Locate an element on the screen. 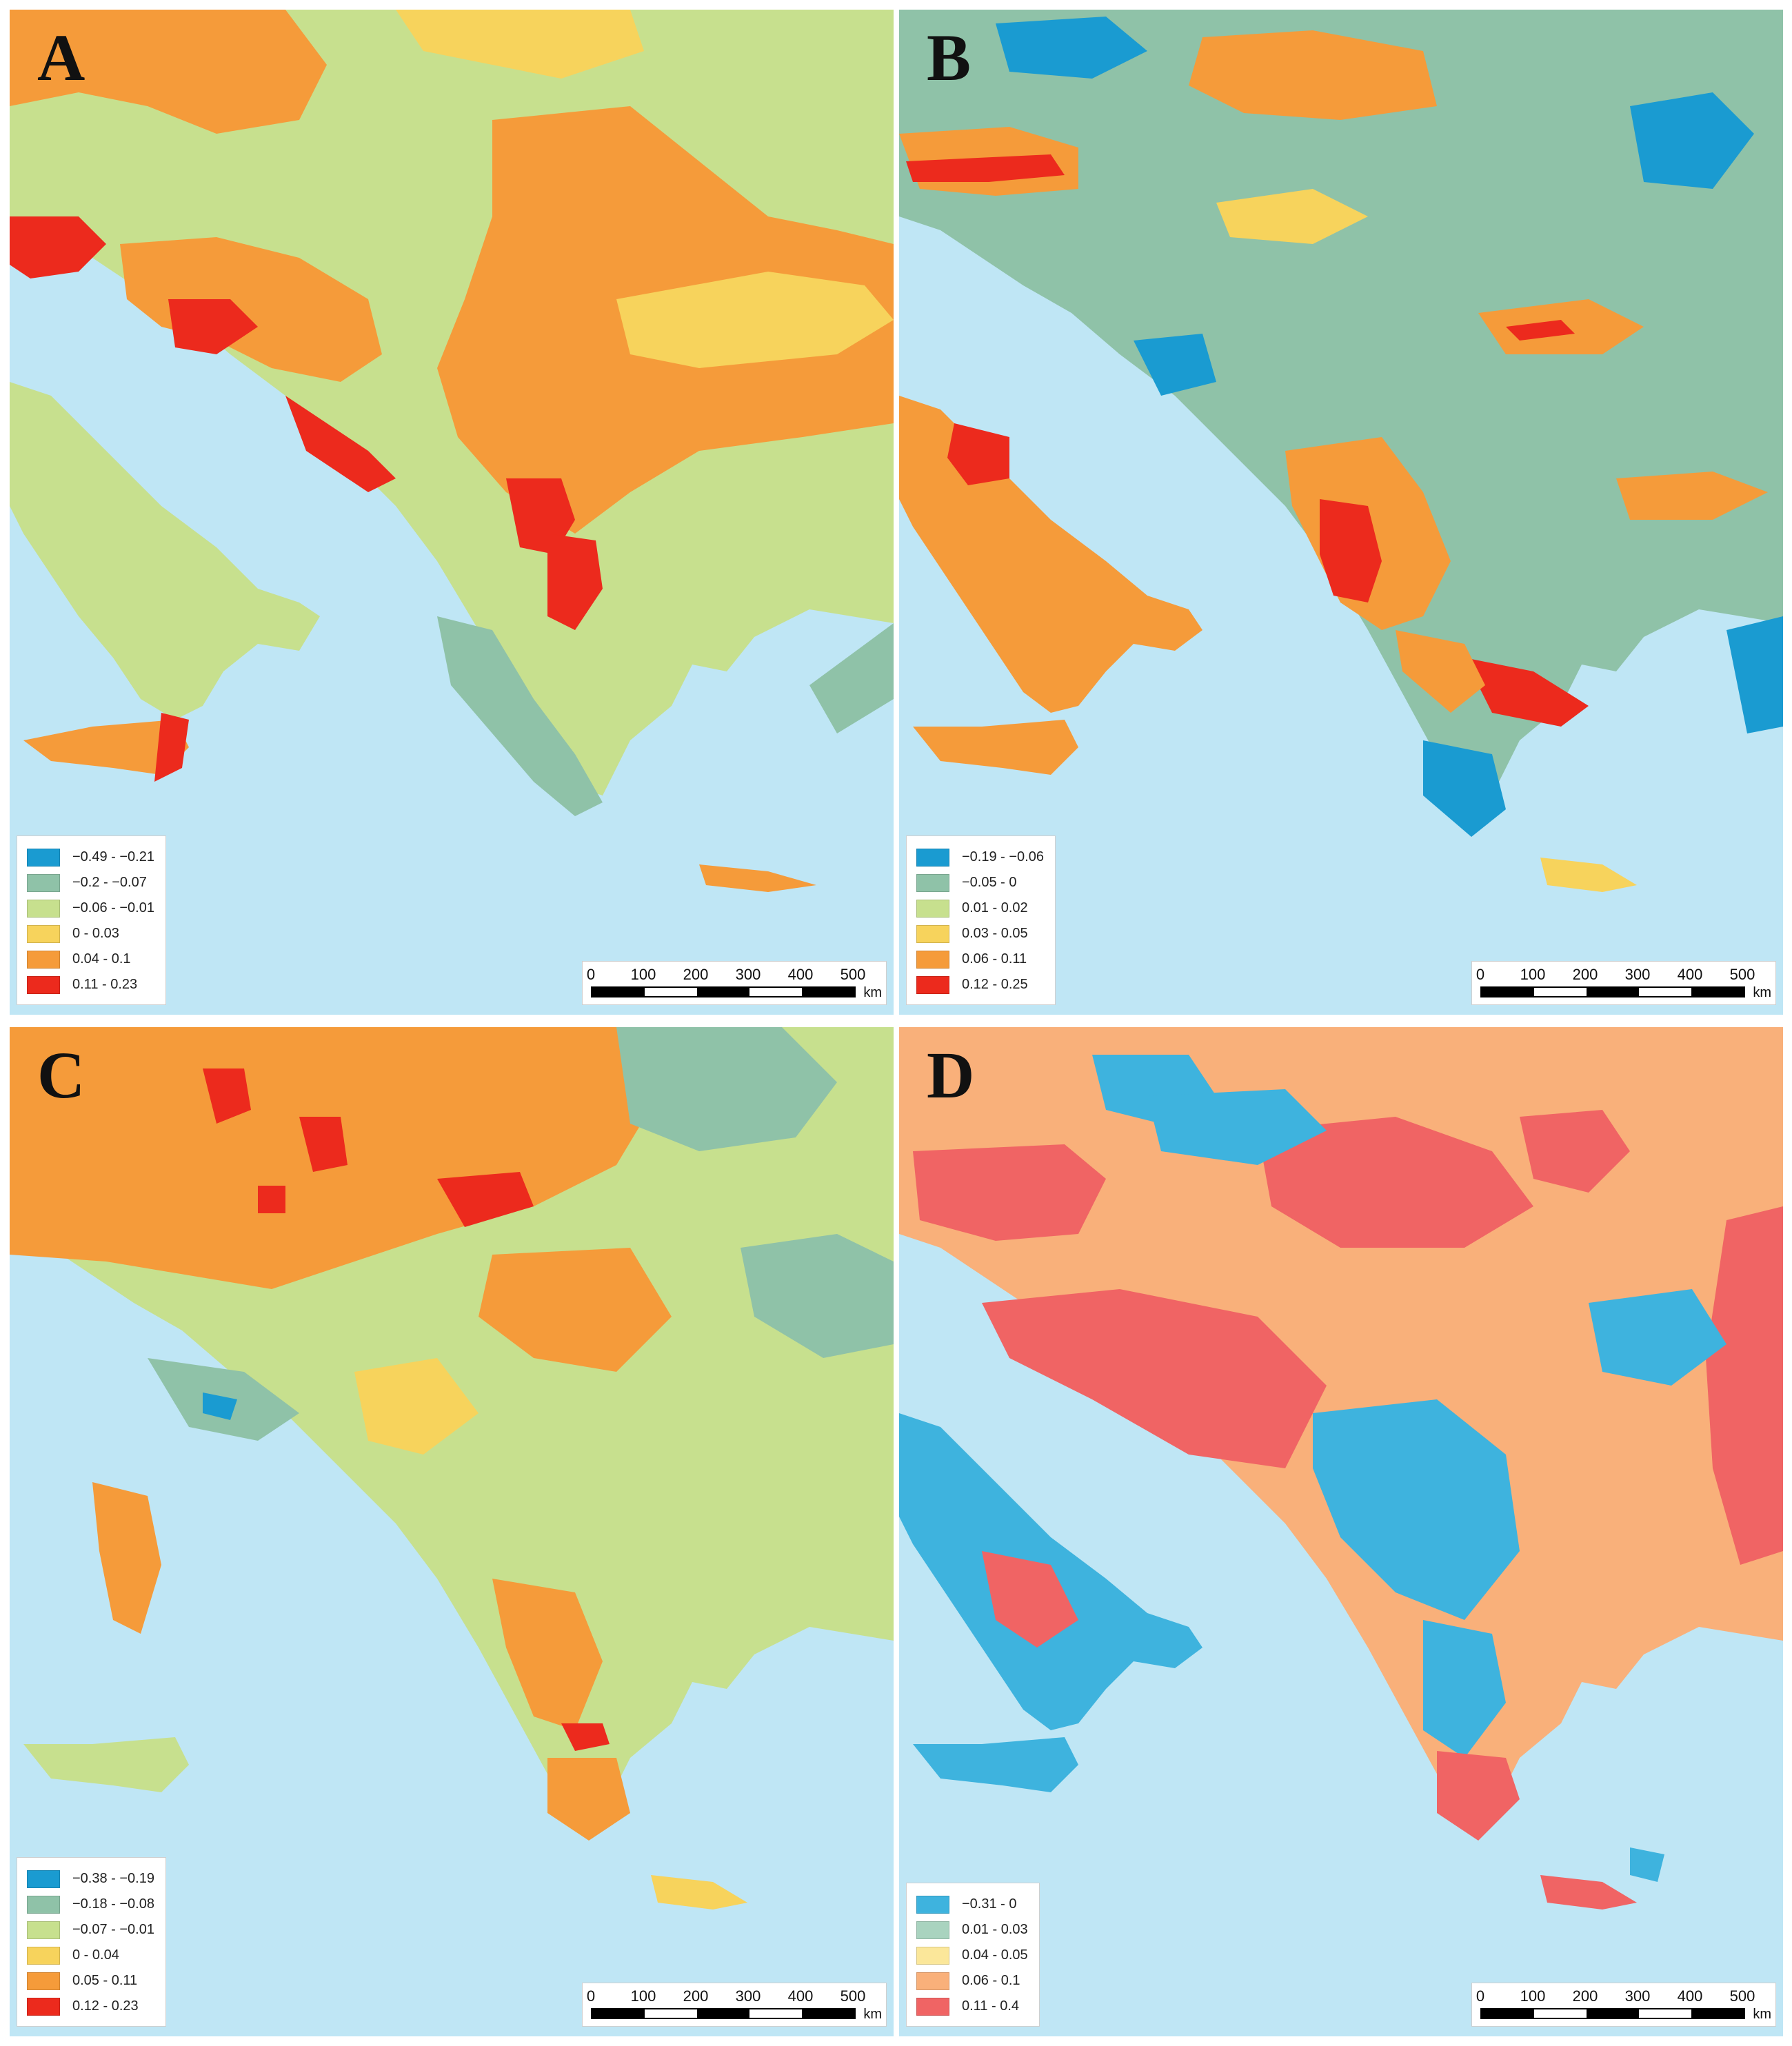  legend-label: −0.2 - −0.07 is located at coordinates (109, 882).